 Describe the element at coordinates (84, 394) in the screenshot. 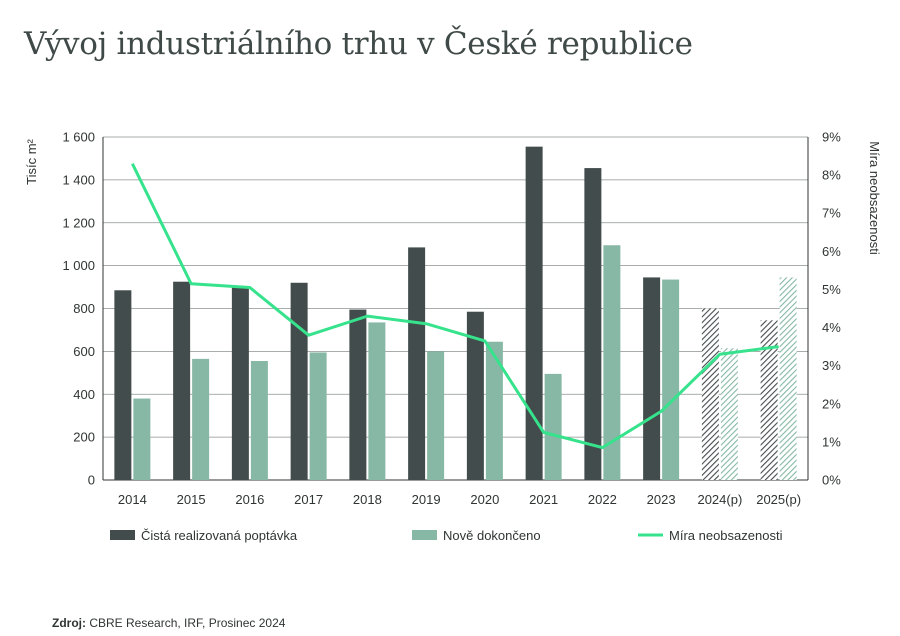

I see `y-tick-label: 400` at that location.